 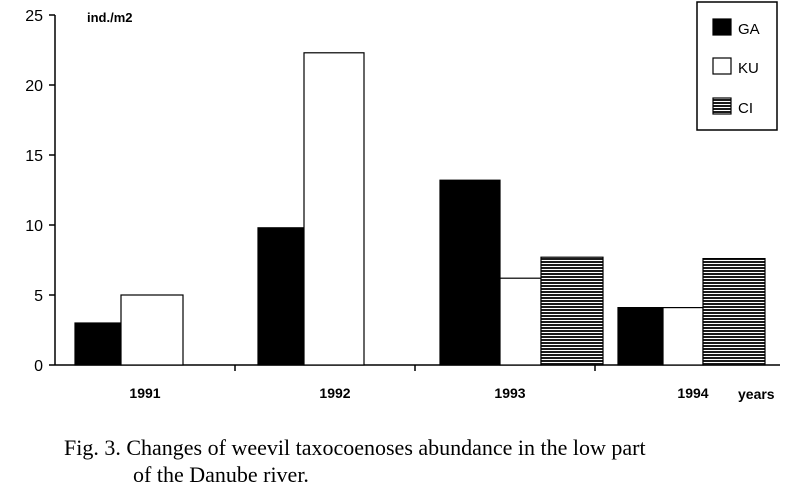 I want to click on bar-ci-1994, so click(x=734, y=312).